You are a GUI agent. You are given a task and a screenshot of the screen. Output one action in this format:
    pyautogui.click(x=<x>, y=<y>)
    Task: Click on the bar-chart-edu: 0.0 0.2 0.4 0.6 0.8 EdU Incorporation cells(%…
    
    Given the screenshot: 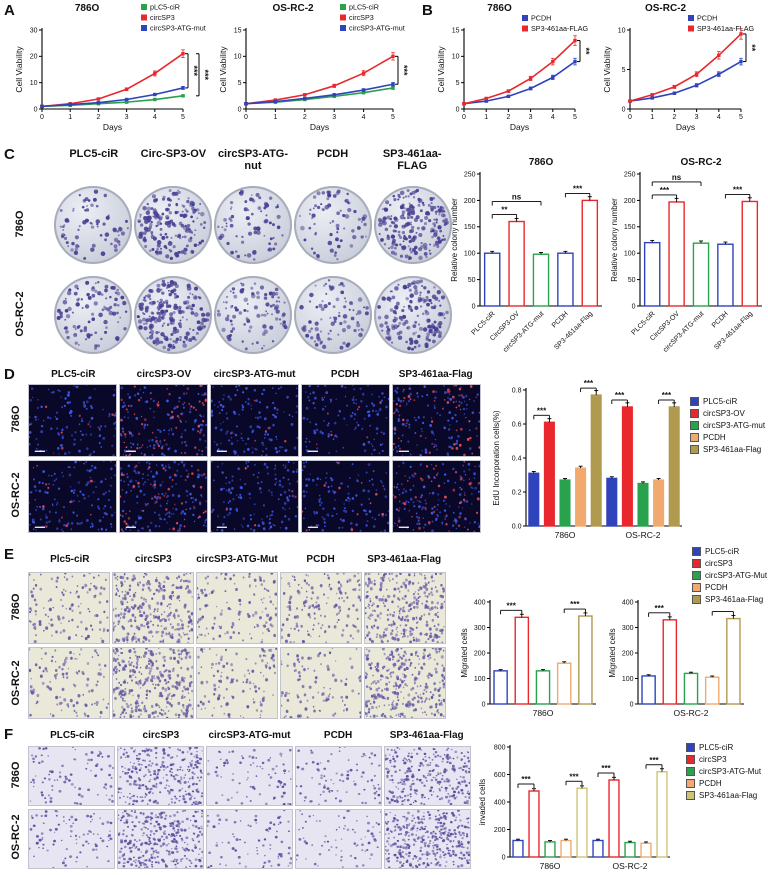 What is the action you would take?
    pyautogui.click(x=587, y=459)
    